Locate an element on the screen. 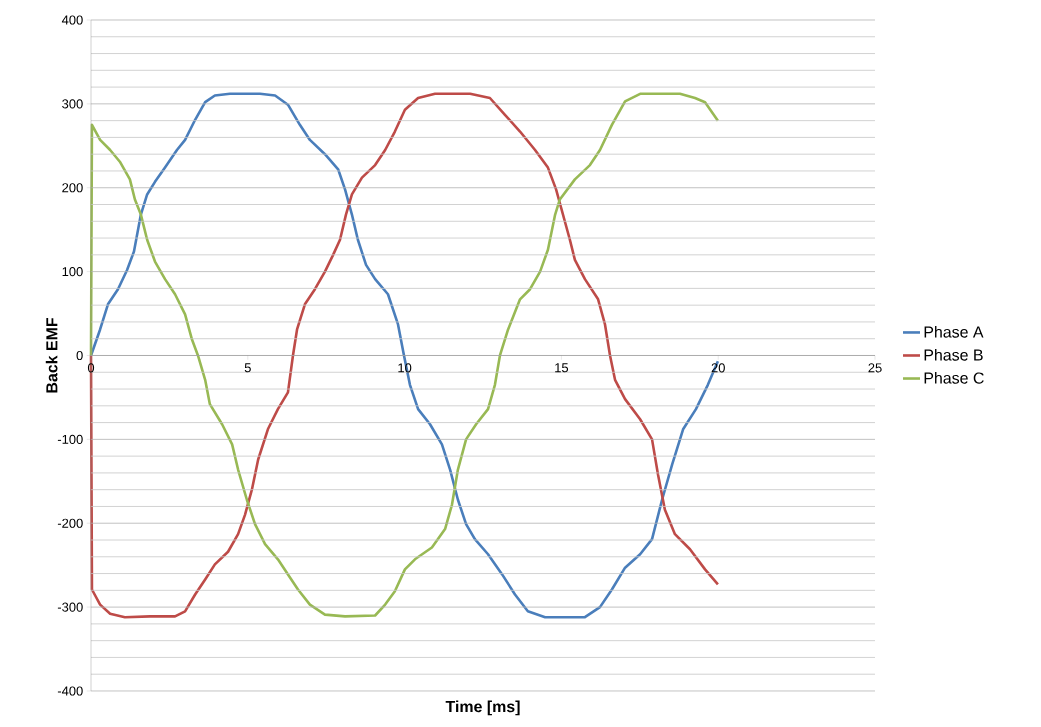 The image size is (1041, 727). y-tick-label: 400 is located at coordinates (72, 20).